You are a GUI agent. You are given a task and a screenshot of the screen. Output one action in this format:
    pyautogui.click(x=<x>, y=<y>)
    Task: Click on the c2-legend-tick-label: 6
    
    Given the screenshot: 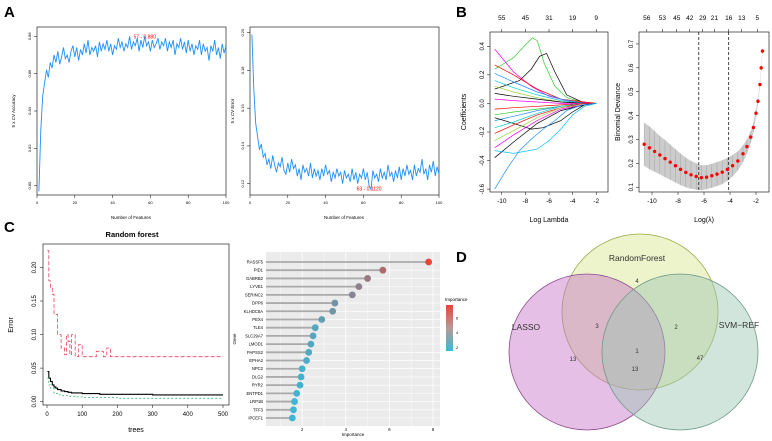 What is the action you would take?
    pyautogui.click(x=457, y=318)
    